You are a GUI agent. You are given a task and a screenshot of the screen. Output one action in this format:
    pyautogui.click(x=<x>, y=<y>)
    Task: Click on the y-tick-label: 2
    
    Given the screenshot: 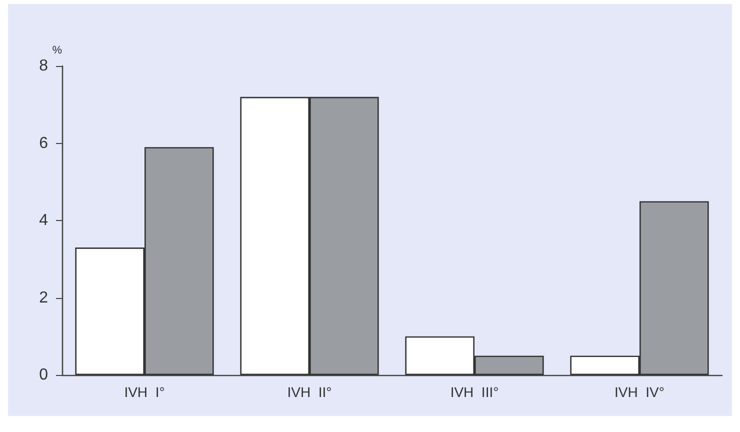 What is the action you would take?
    pyautogui.click(x=43, y=297)
    